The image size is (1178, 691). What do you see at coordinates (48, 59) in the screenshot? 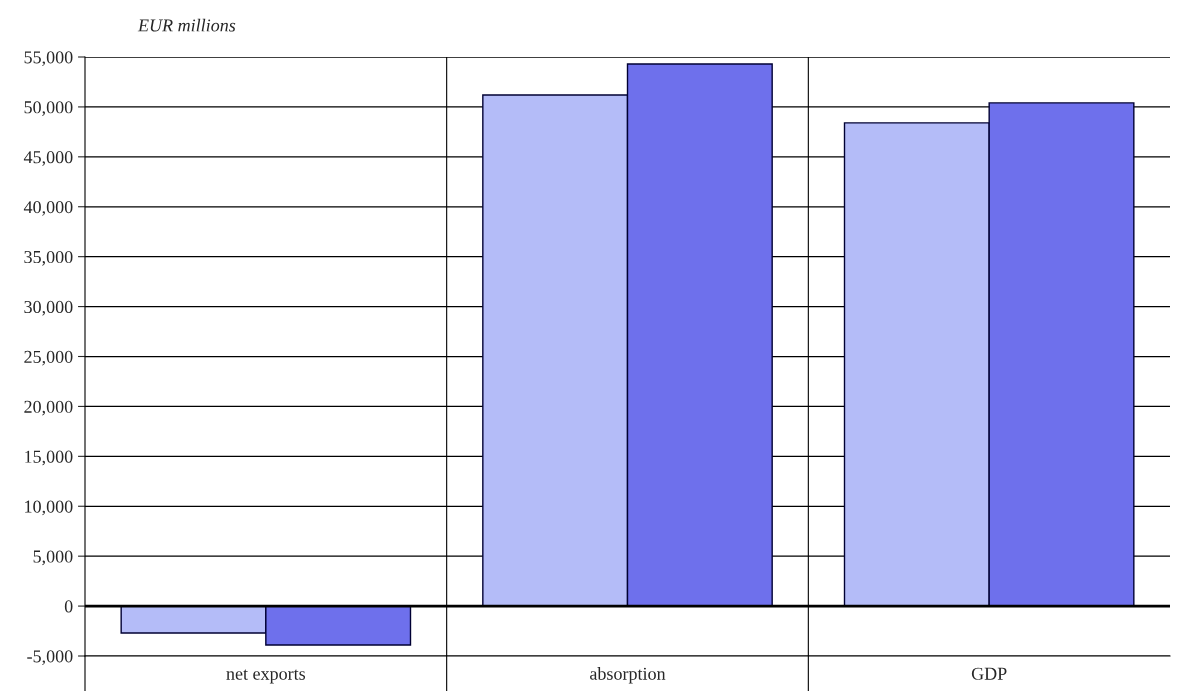
I see `y-tick-label: 55,000` at bounding box center [48, 59].